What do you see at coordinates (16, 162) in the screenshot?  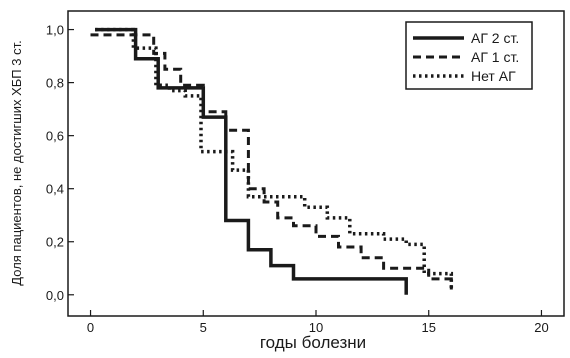 I see `y-axis-label: Доля пациентов, не достигших ХБП 3 ст.` at bounding box center [16, 162].